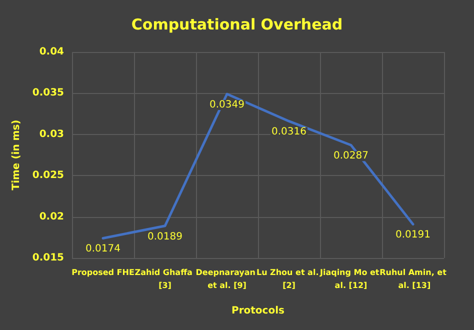 Image resolution: width=474 pixels, height=330 pixels. Describe the element at coordinates (289, 132) in the screenshot. I see `data-label: 0.0316` at that location.